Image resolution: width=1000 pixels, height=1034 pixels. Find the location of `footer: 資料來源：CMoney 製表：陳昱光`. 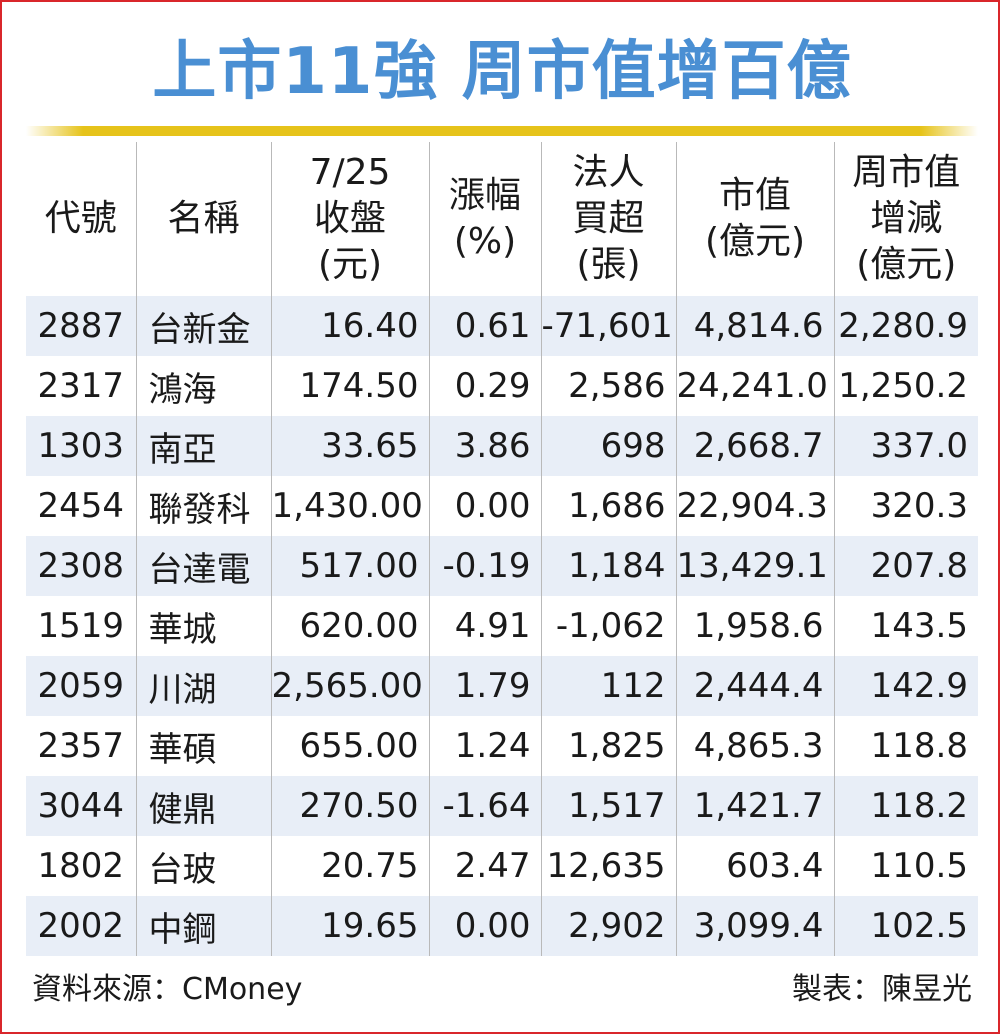

footer: 資料來源：CMoney 製表：陳昱光 is located at coordinates (502, 986).